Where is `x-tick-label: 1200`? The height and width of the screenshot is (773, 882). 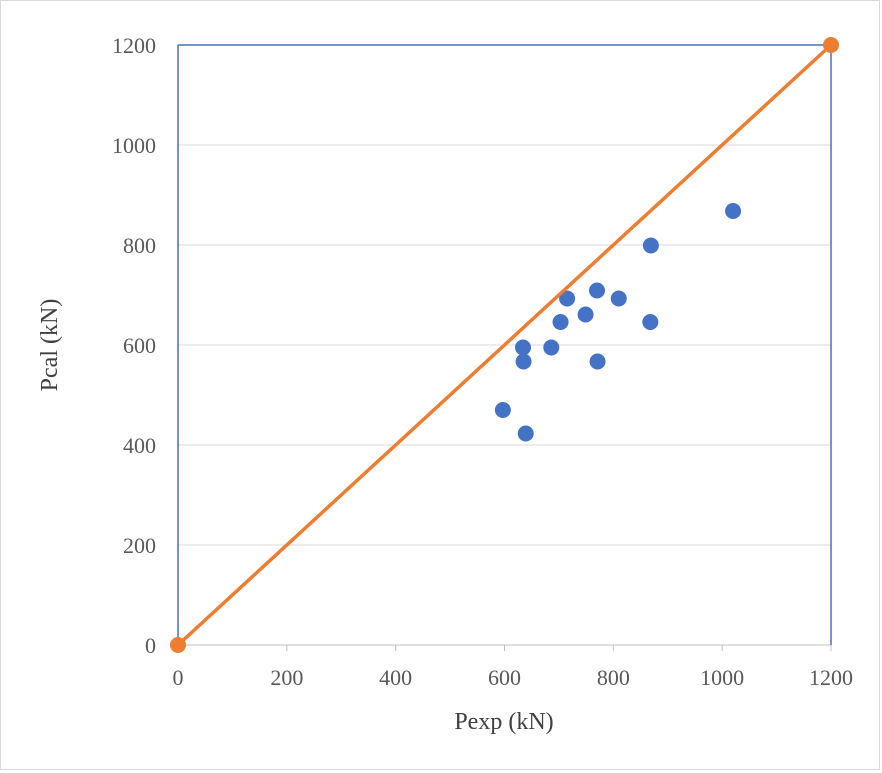 x-tick-label: 1200 is located at coordinates (831, 677).